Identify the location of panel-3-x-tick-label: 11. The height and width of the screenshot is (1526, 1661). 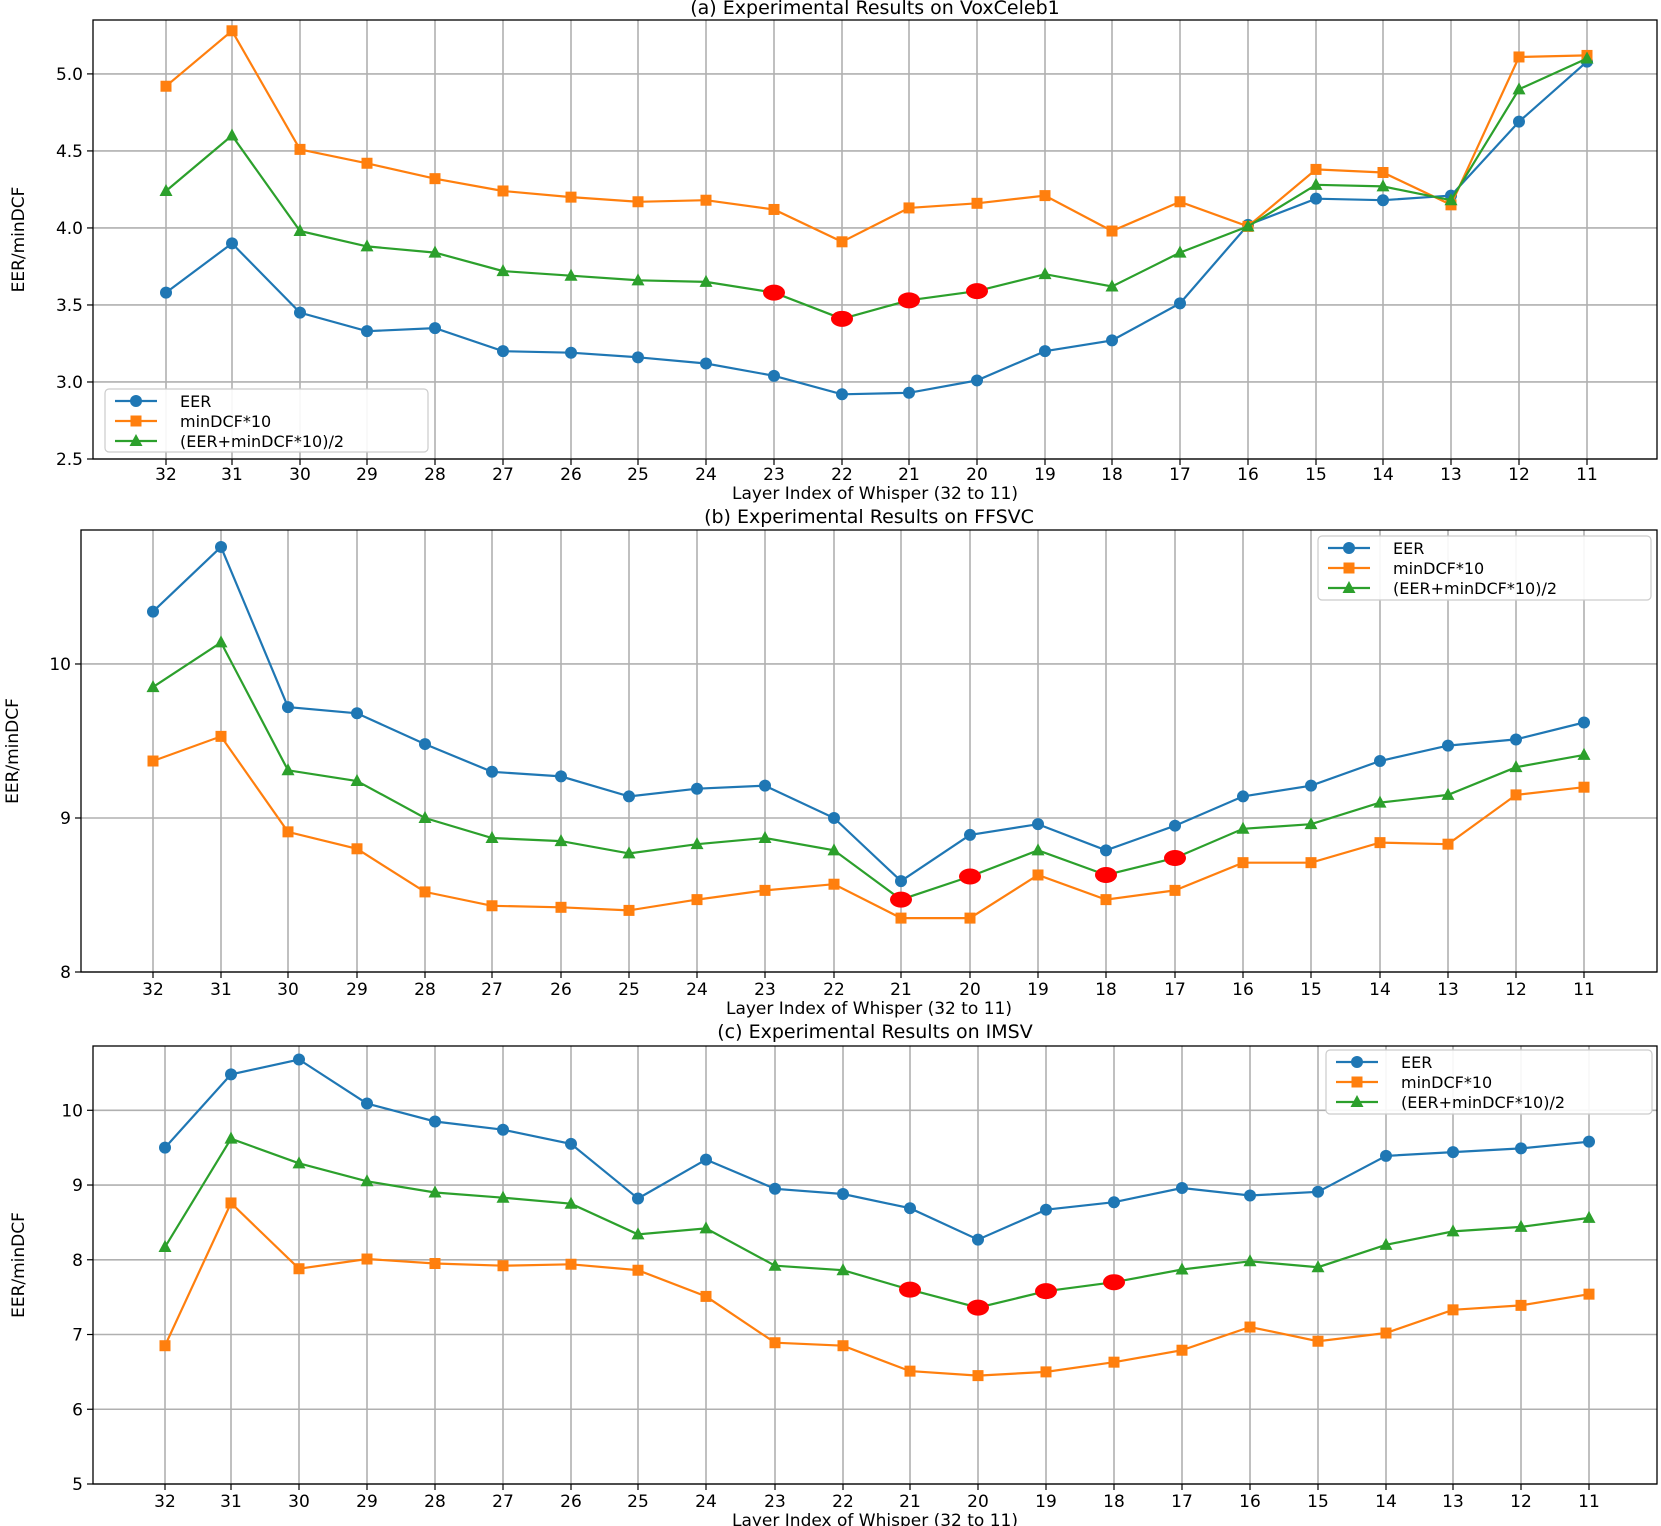
(1589, 1502).